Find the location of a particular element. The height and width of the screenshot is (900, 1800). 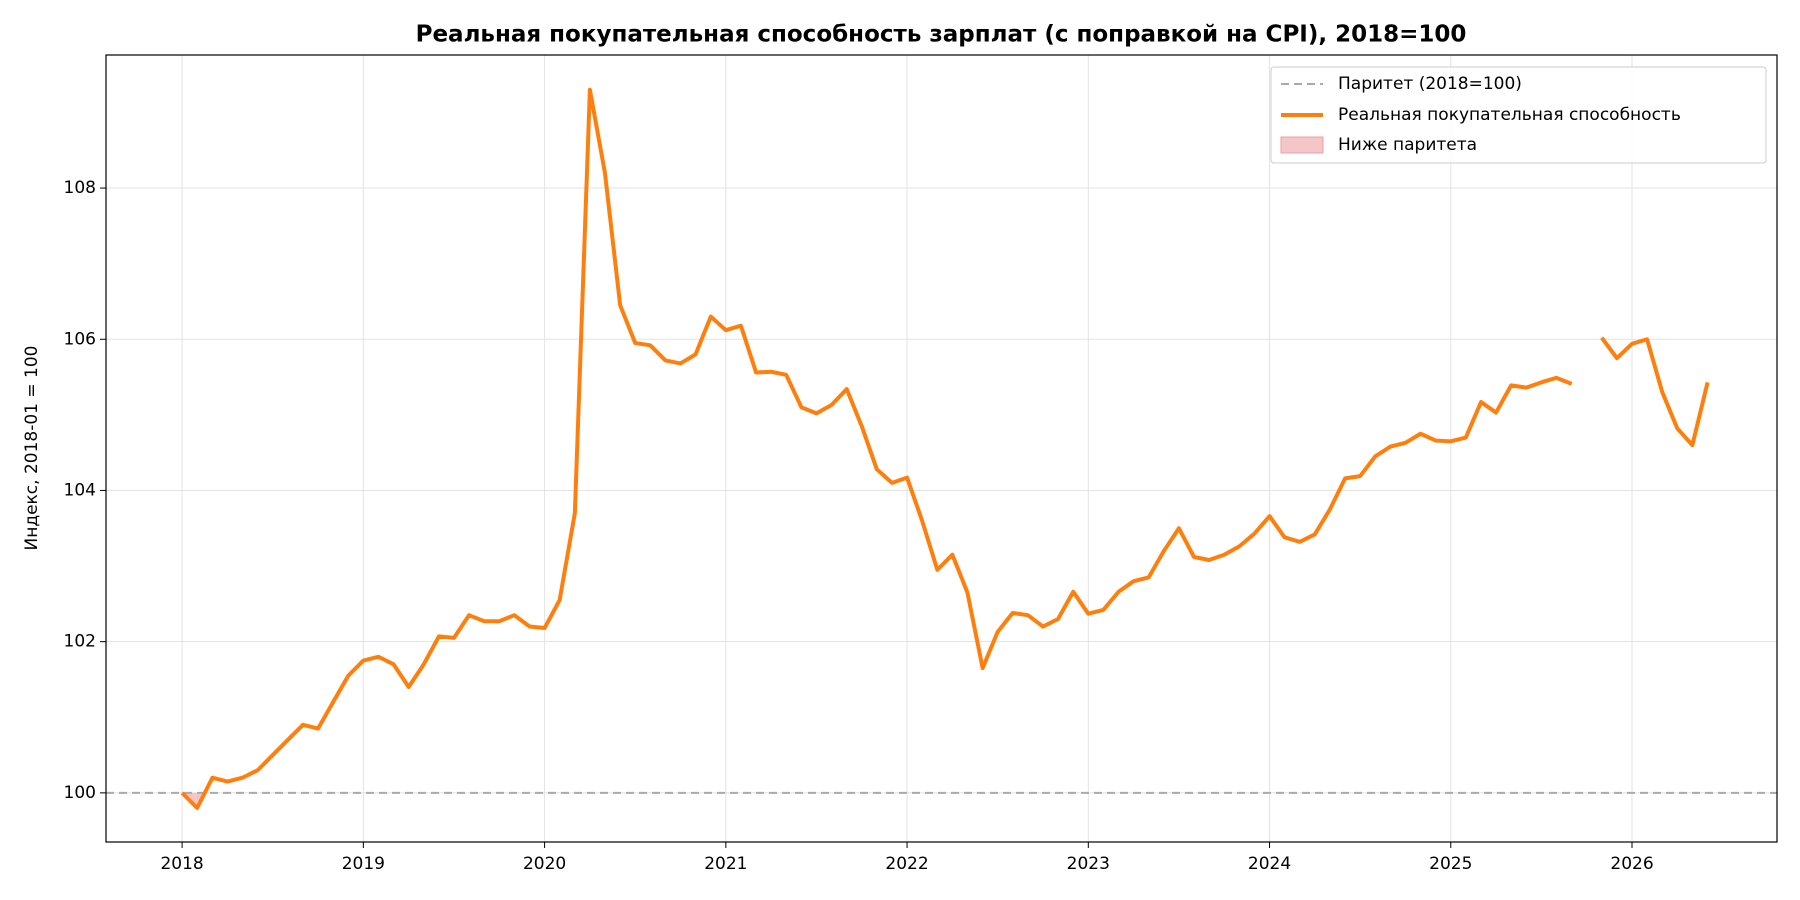

x-tick-label: 2018 is located at coordinates (181, 864).